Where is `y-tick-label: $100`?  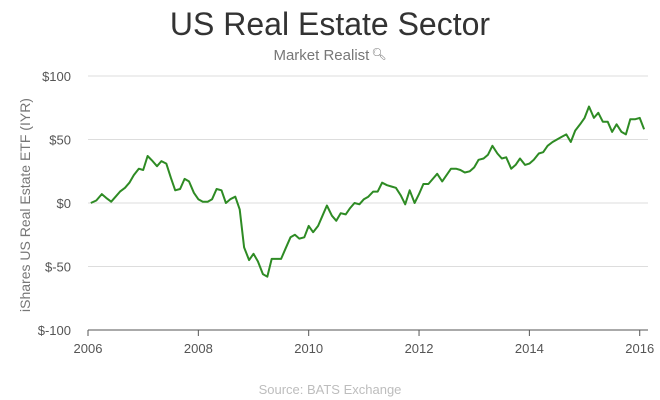
y-tick-label: $100 is located at coordinates (56, 76).